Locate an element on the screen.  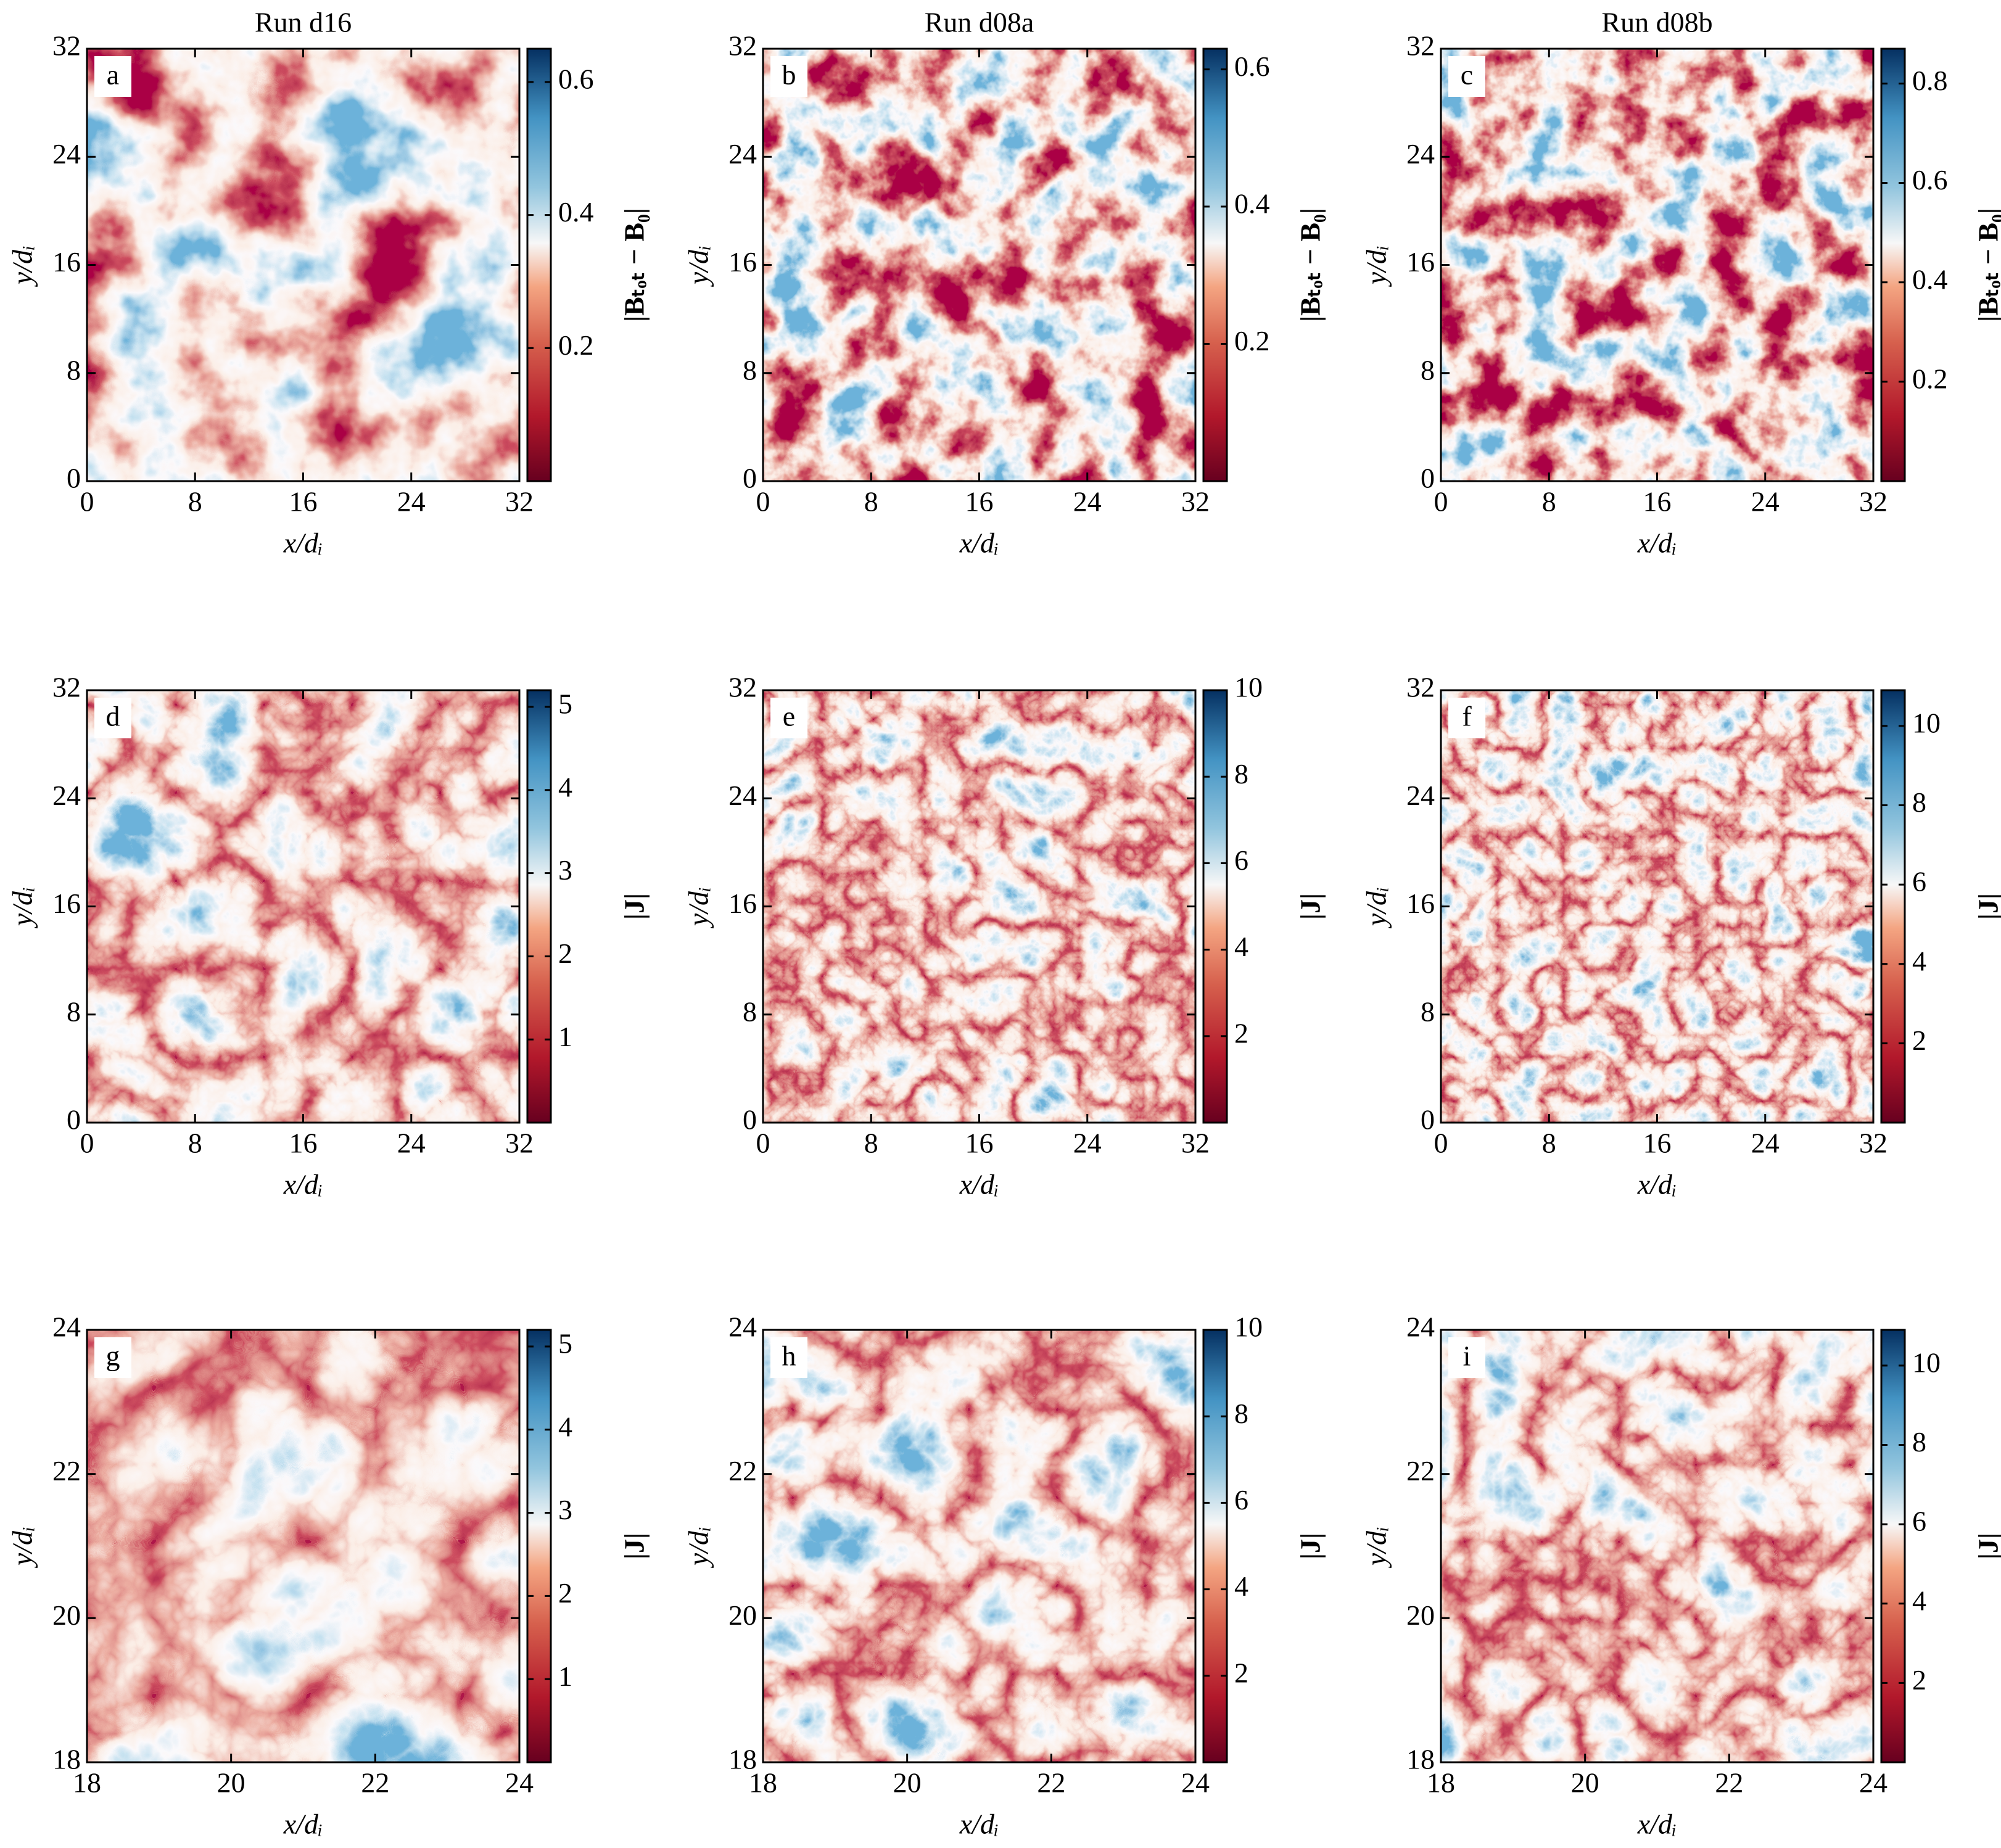
panel-title: Run d08b is located at coordinates (1656, 22).